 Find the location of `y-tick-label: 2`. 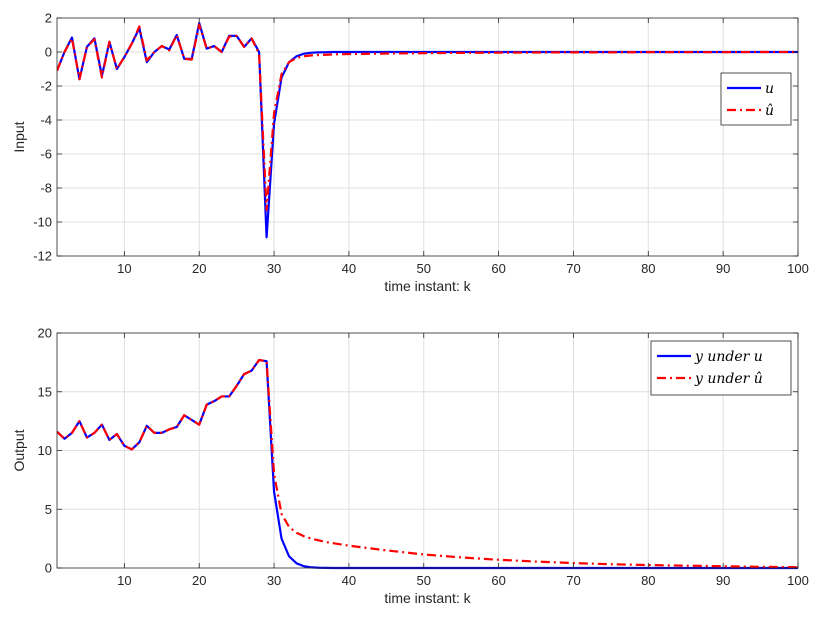

y-tick-label: 2 is located at coordinates (48, 18).